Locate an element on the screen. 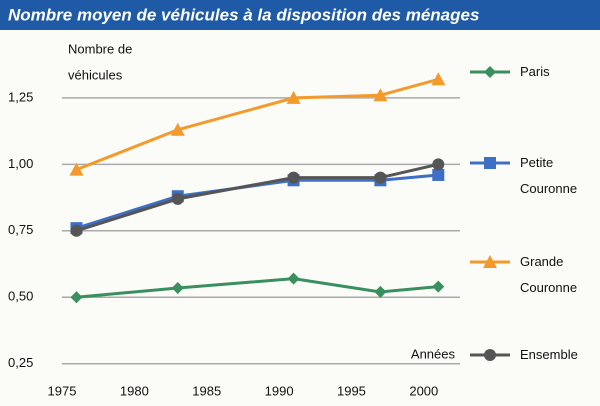  x-tick-label: 1990 is located at coordinates (279, 390).